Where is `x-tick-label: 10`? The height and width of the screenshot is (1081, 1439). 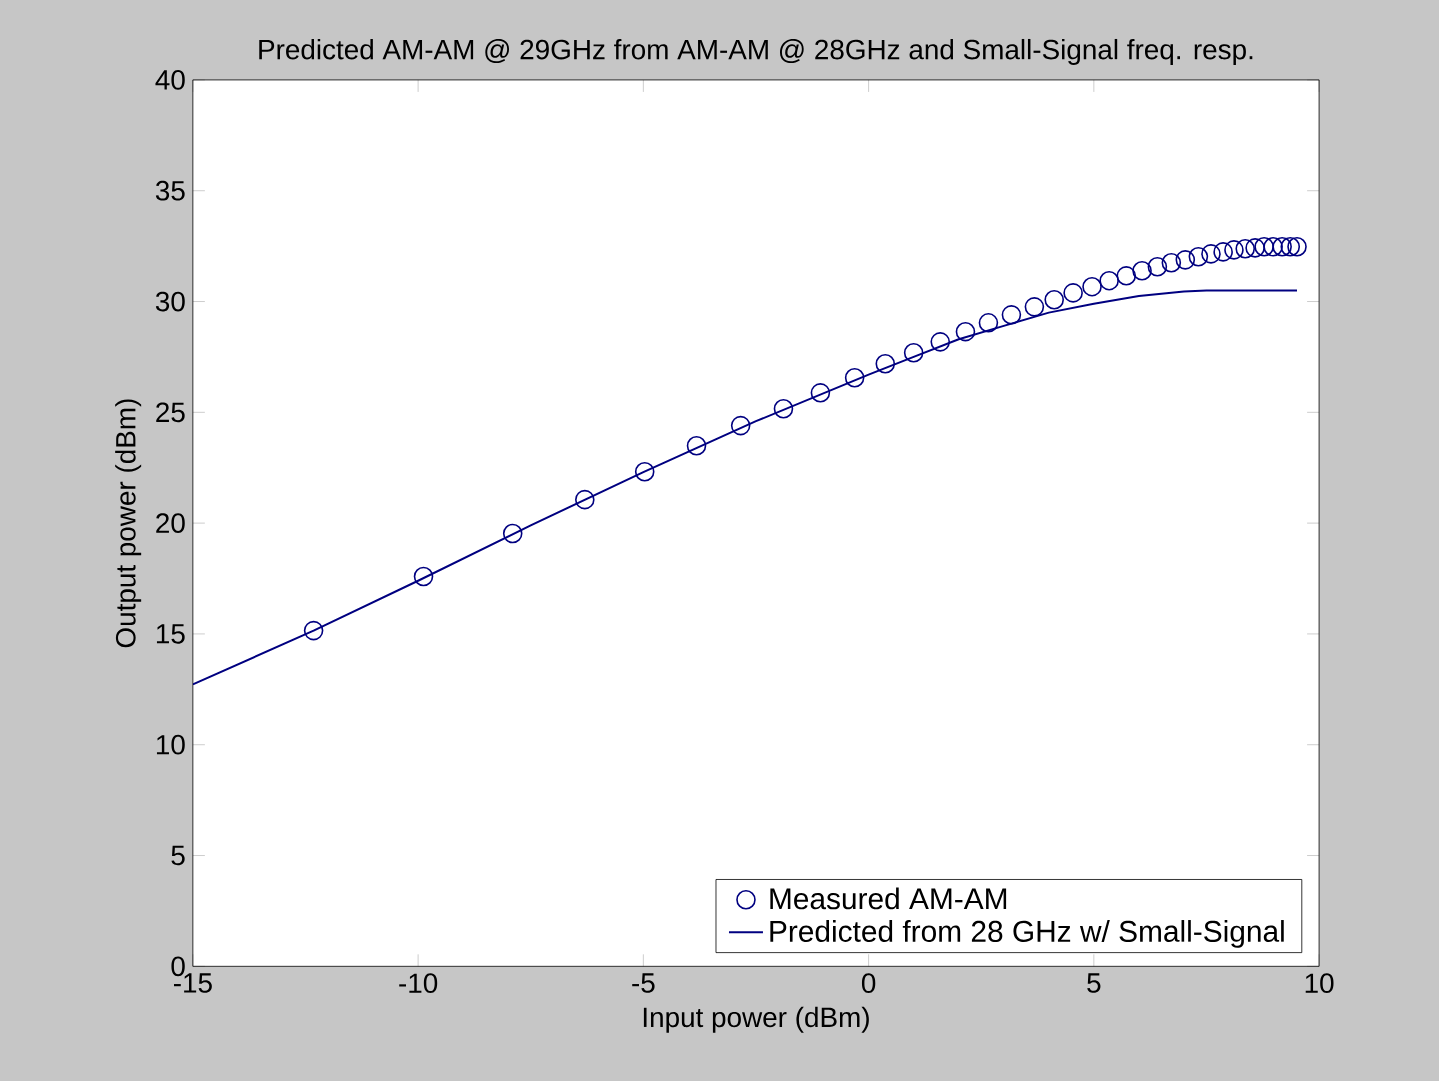
x-tick-label: 10 is located at coordinates (1319, 983).